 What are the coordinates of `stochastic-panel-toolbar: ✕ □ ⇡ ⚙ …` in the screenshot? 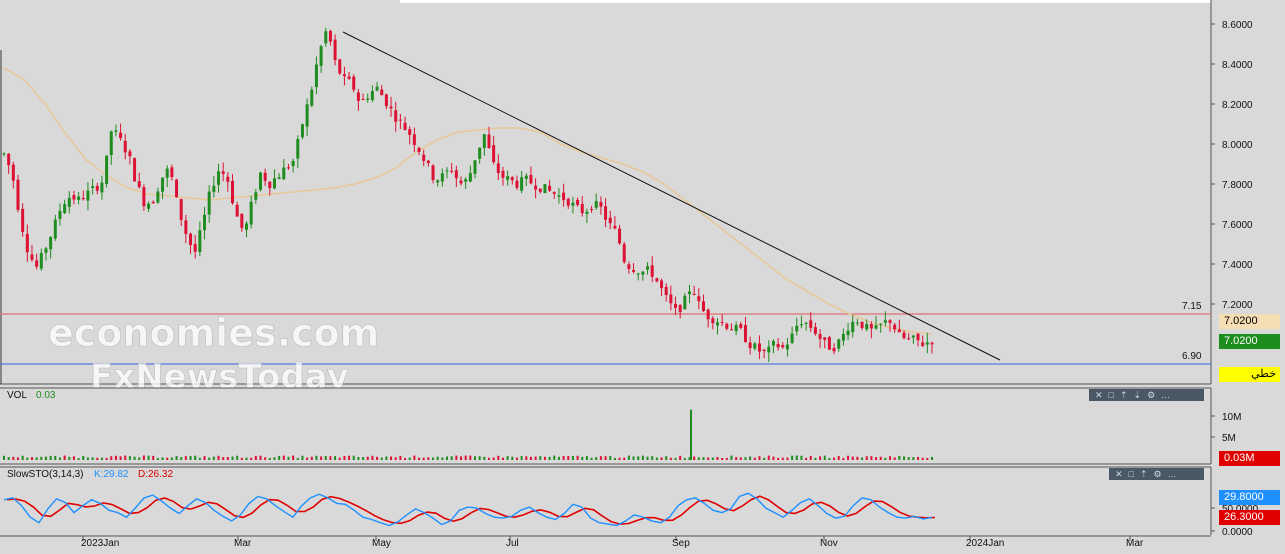 It's located at (1156, 474).